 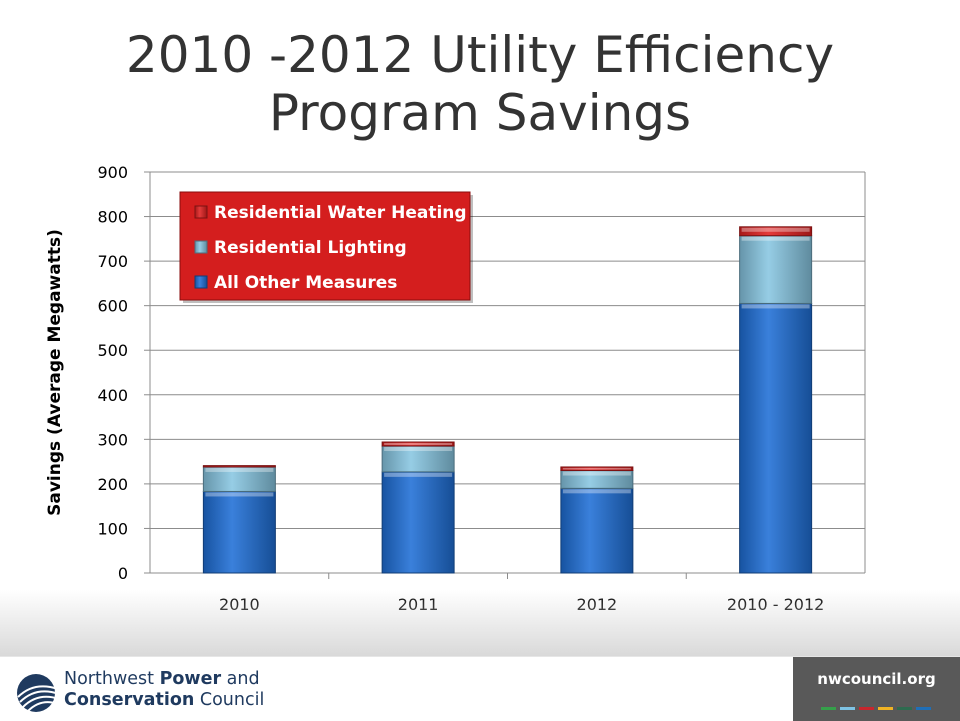 I want to click on color-dashes, so click(x=878, y=704).